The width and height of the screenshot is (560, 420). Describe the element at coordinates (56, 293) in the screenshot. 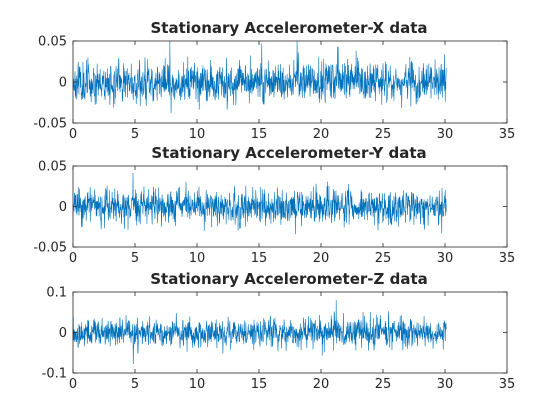

I see `y-tick-label: 0.1` at that location.